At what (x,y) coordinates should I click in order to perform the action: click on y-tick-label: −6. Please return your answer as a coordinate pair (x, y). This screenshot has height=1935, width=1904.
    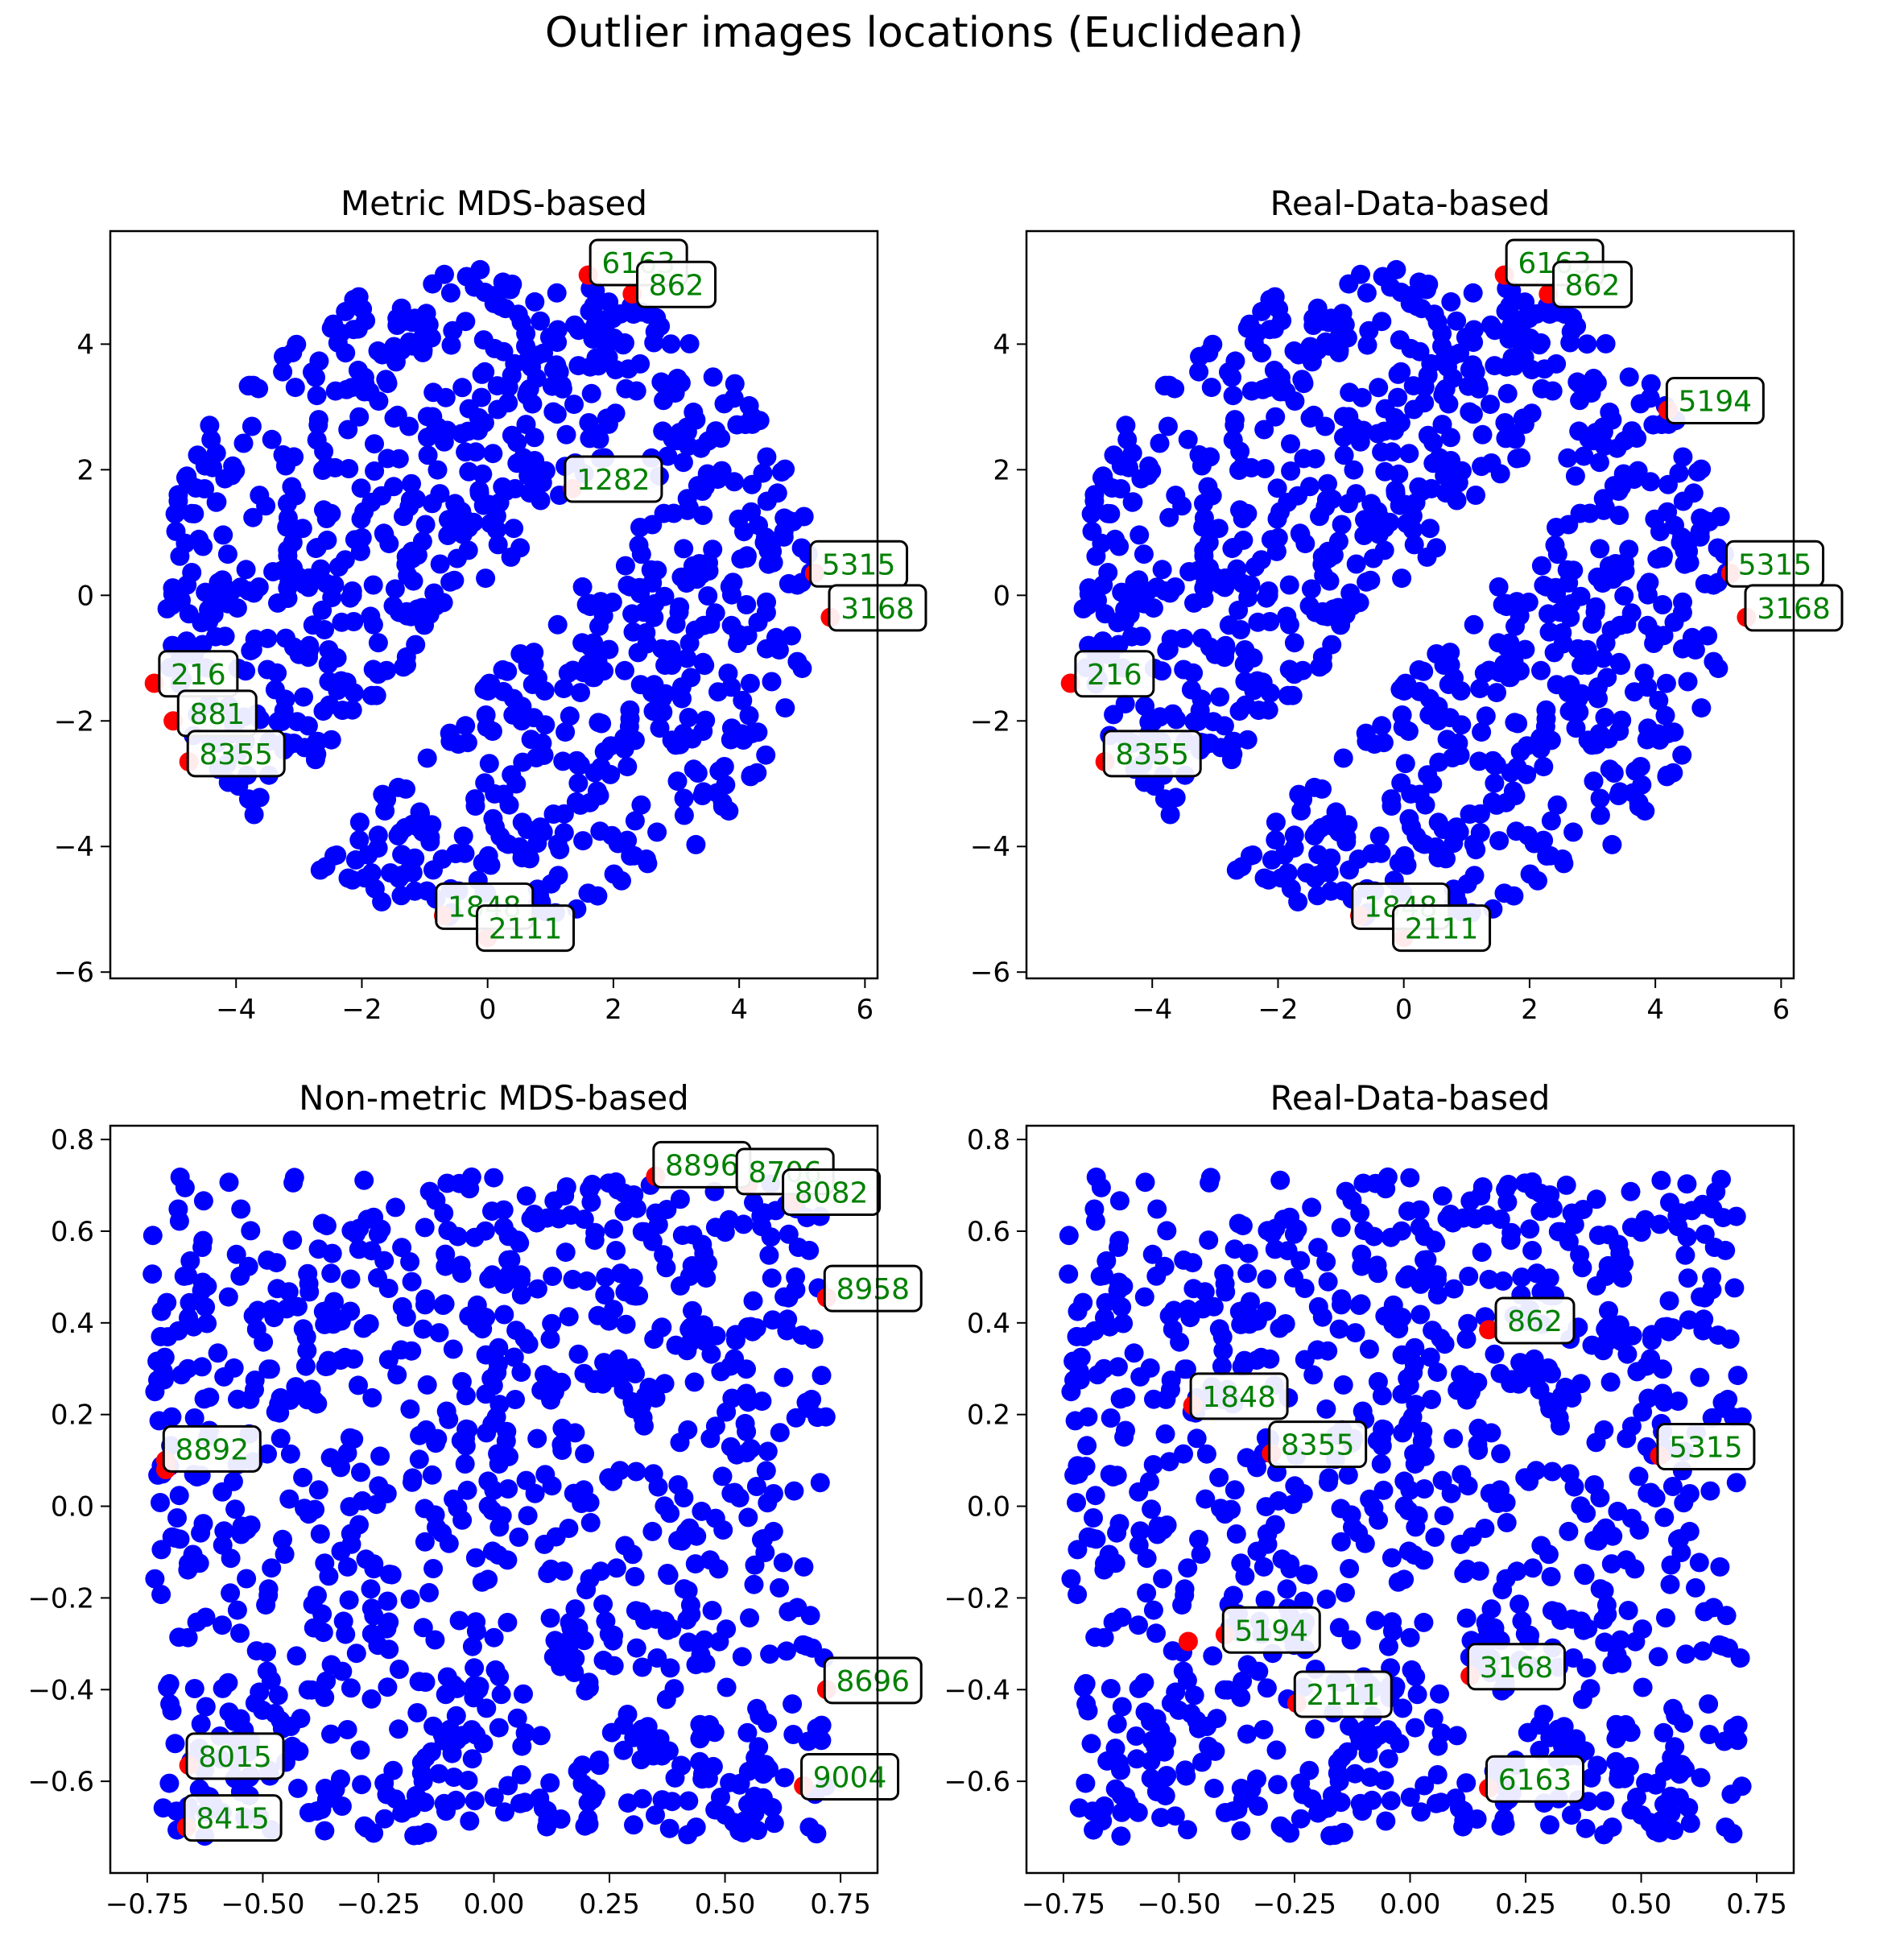
    Looking at the image, I should click on (74, 973).